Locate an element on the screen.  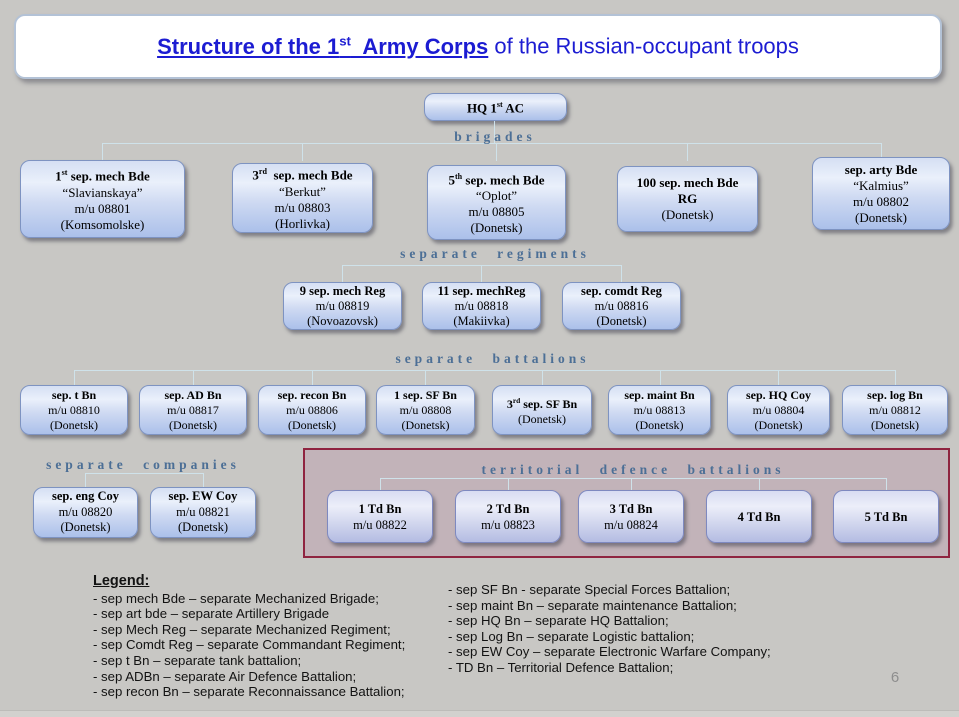
battalion-box-5: 3rd sep. SF Bn (Donetsk) is located at coordinates (542, 410).